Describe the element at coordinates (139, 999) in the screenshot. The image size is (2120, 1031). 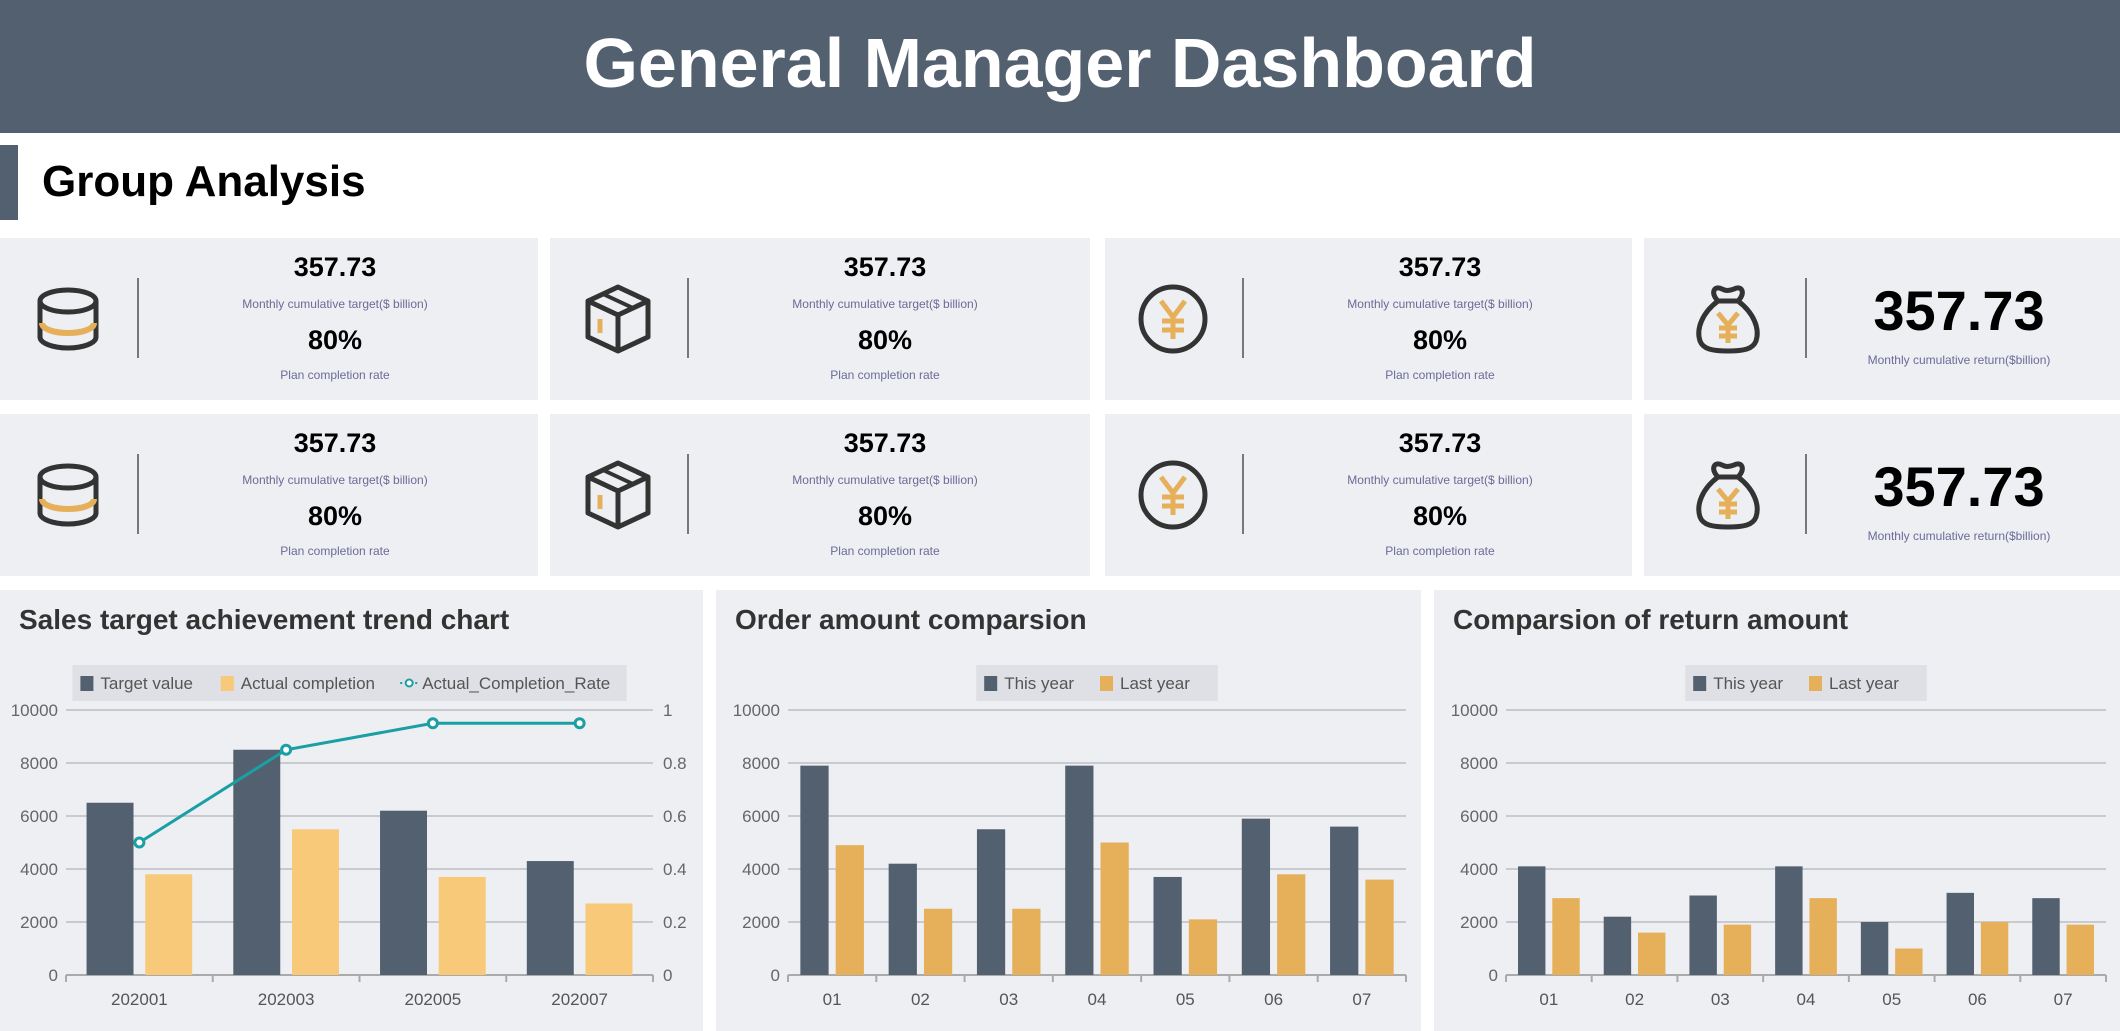
I see `x-tick-label: 202001` at that location.